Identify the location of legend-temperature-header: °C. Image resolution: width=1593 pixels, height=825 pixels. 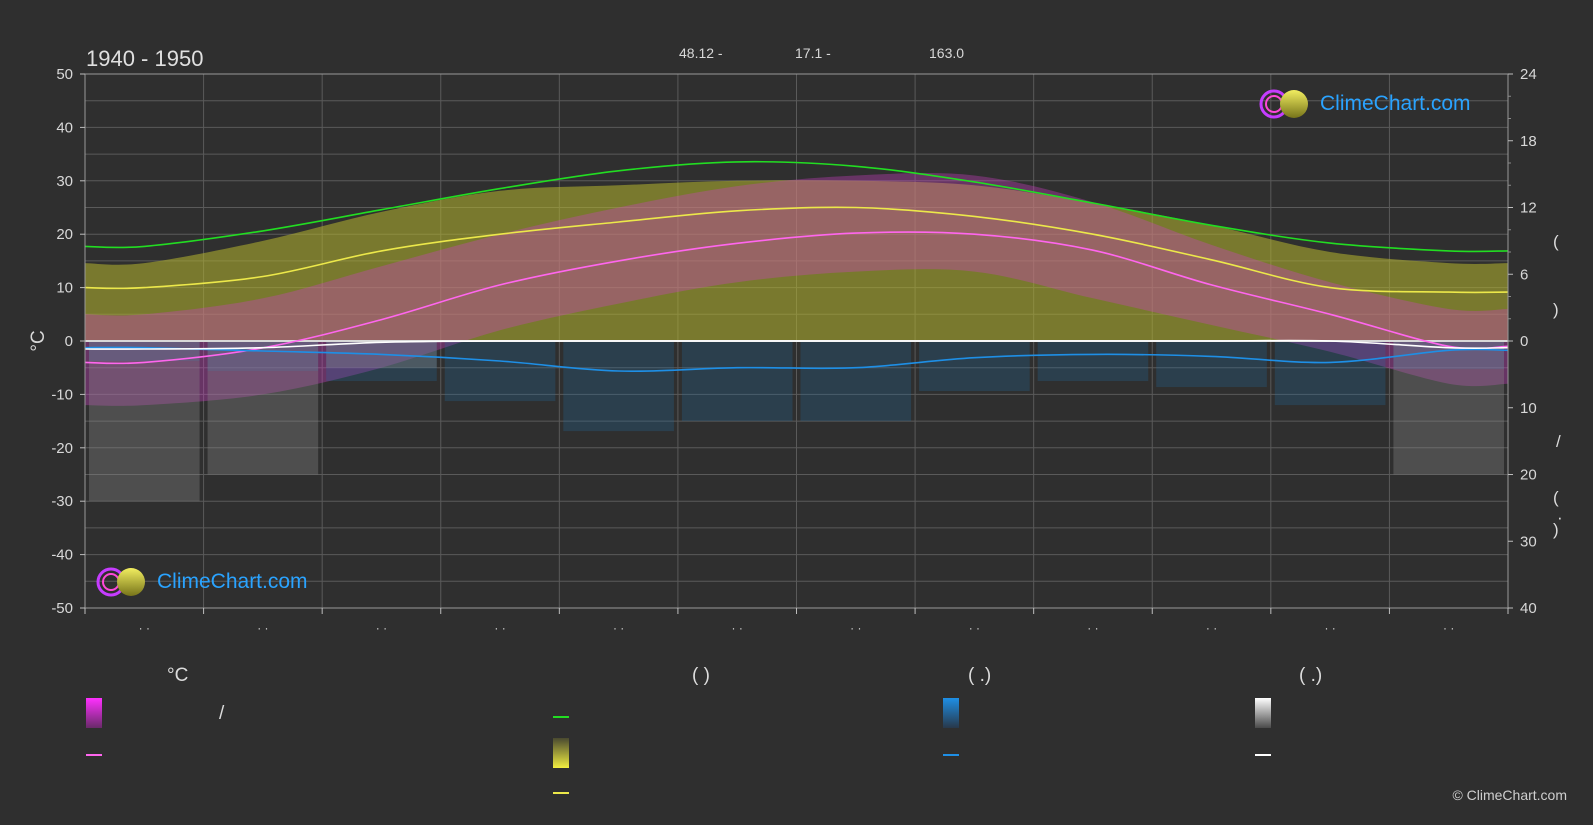
(178, 675).